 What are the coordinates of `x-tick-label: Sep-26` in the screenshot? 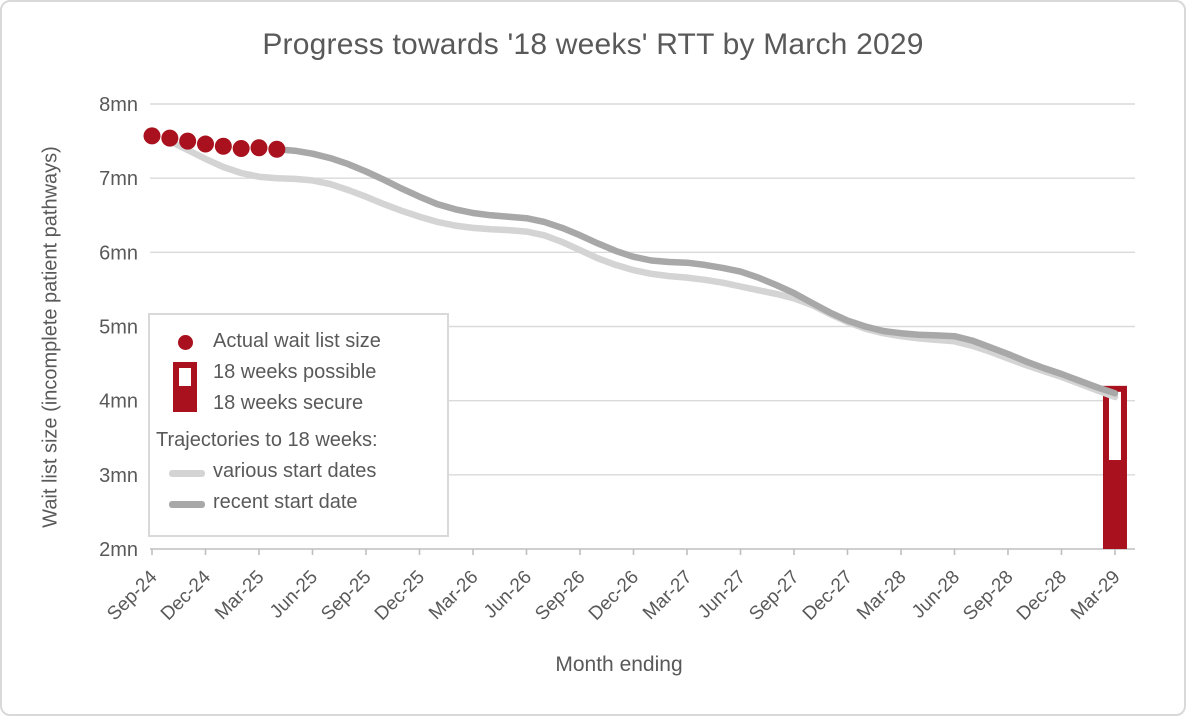 It's located at (560, 596).